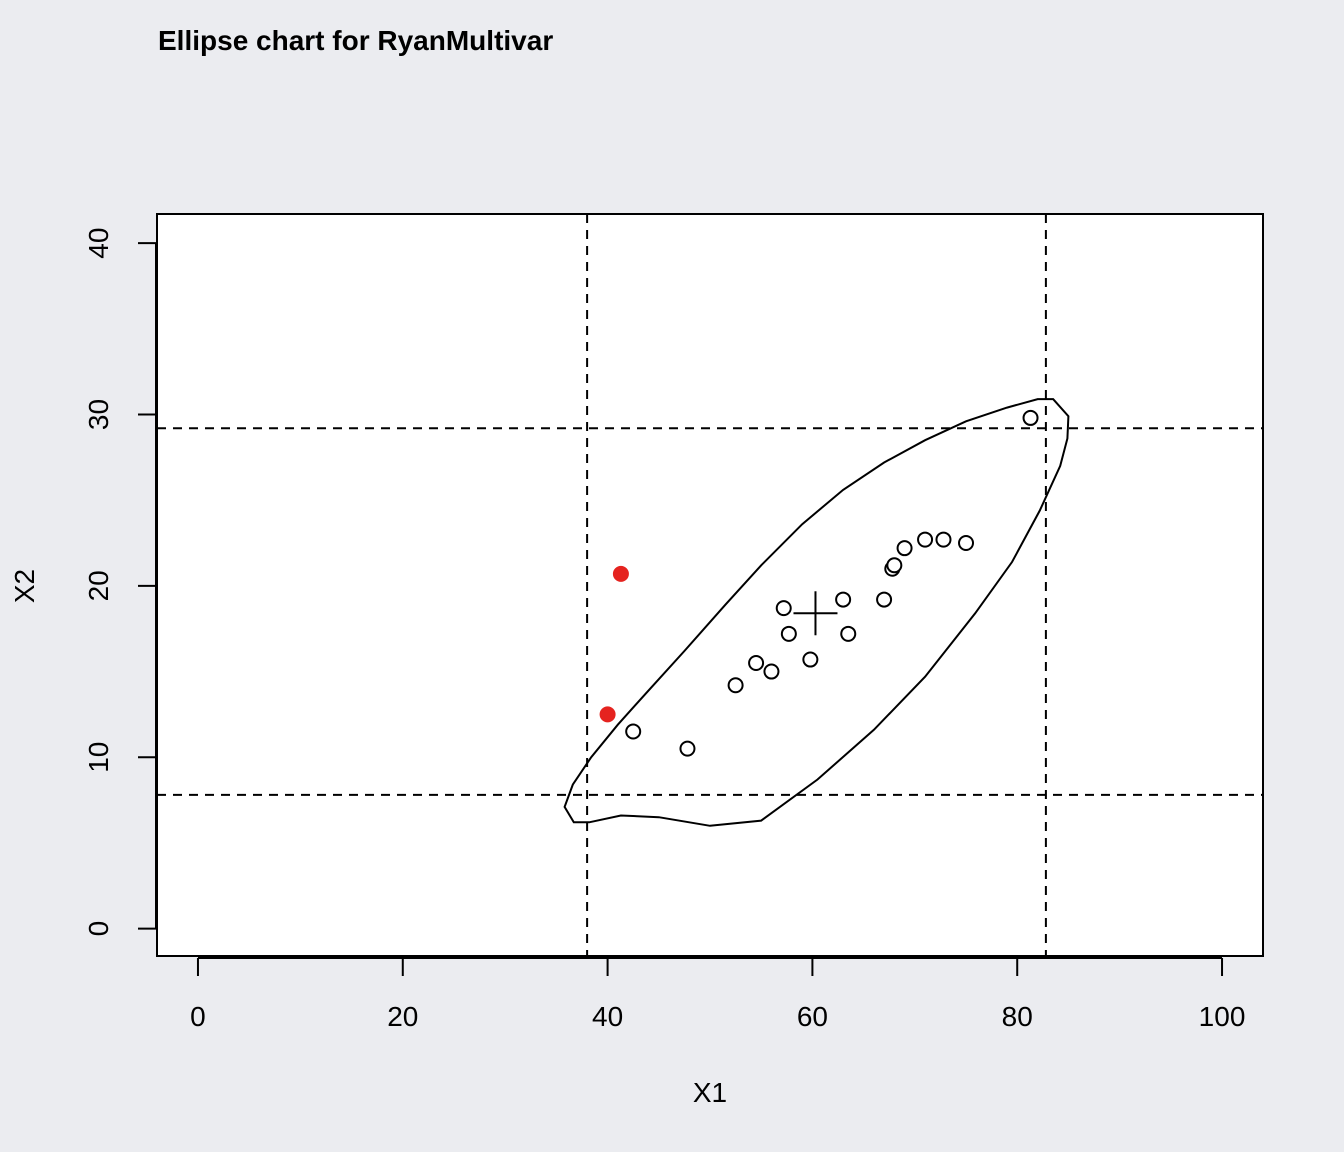 The image size is (1344, 1152). What do you see at coordinates (1017, 1016) in the screenshot?
I see `x-tick-label: 80` at bounding box center [1017, 1016].